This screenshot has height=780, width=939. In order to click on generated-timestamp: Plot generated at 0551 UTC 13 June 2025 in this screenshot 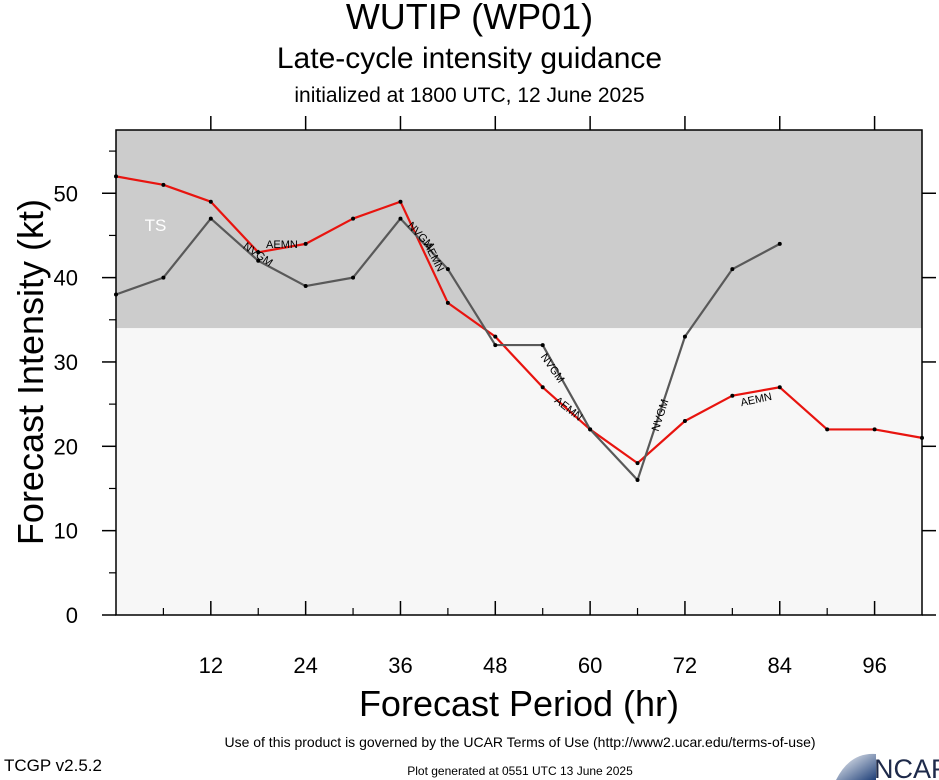, I will do `click(520, 771)`.